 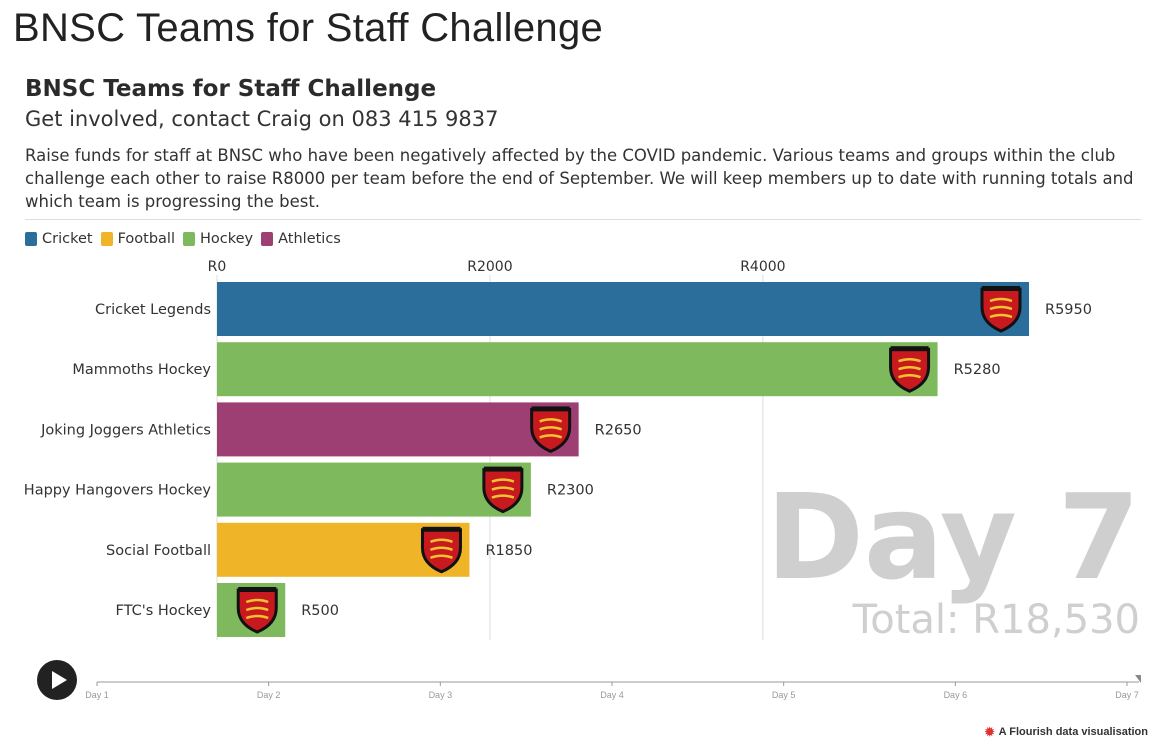 I want to click on category-label: Happy Hangovers Hockey, so click(x=118, y=491).